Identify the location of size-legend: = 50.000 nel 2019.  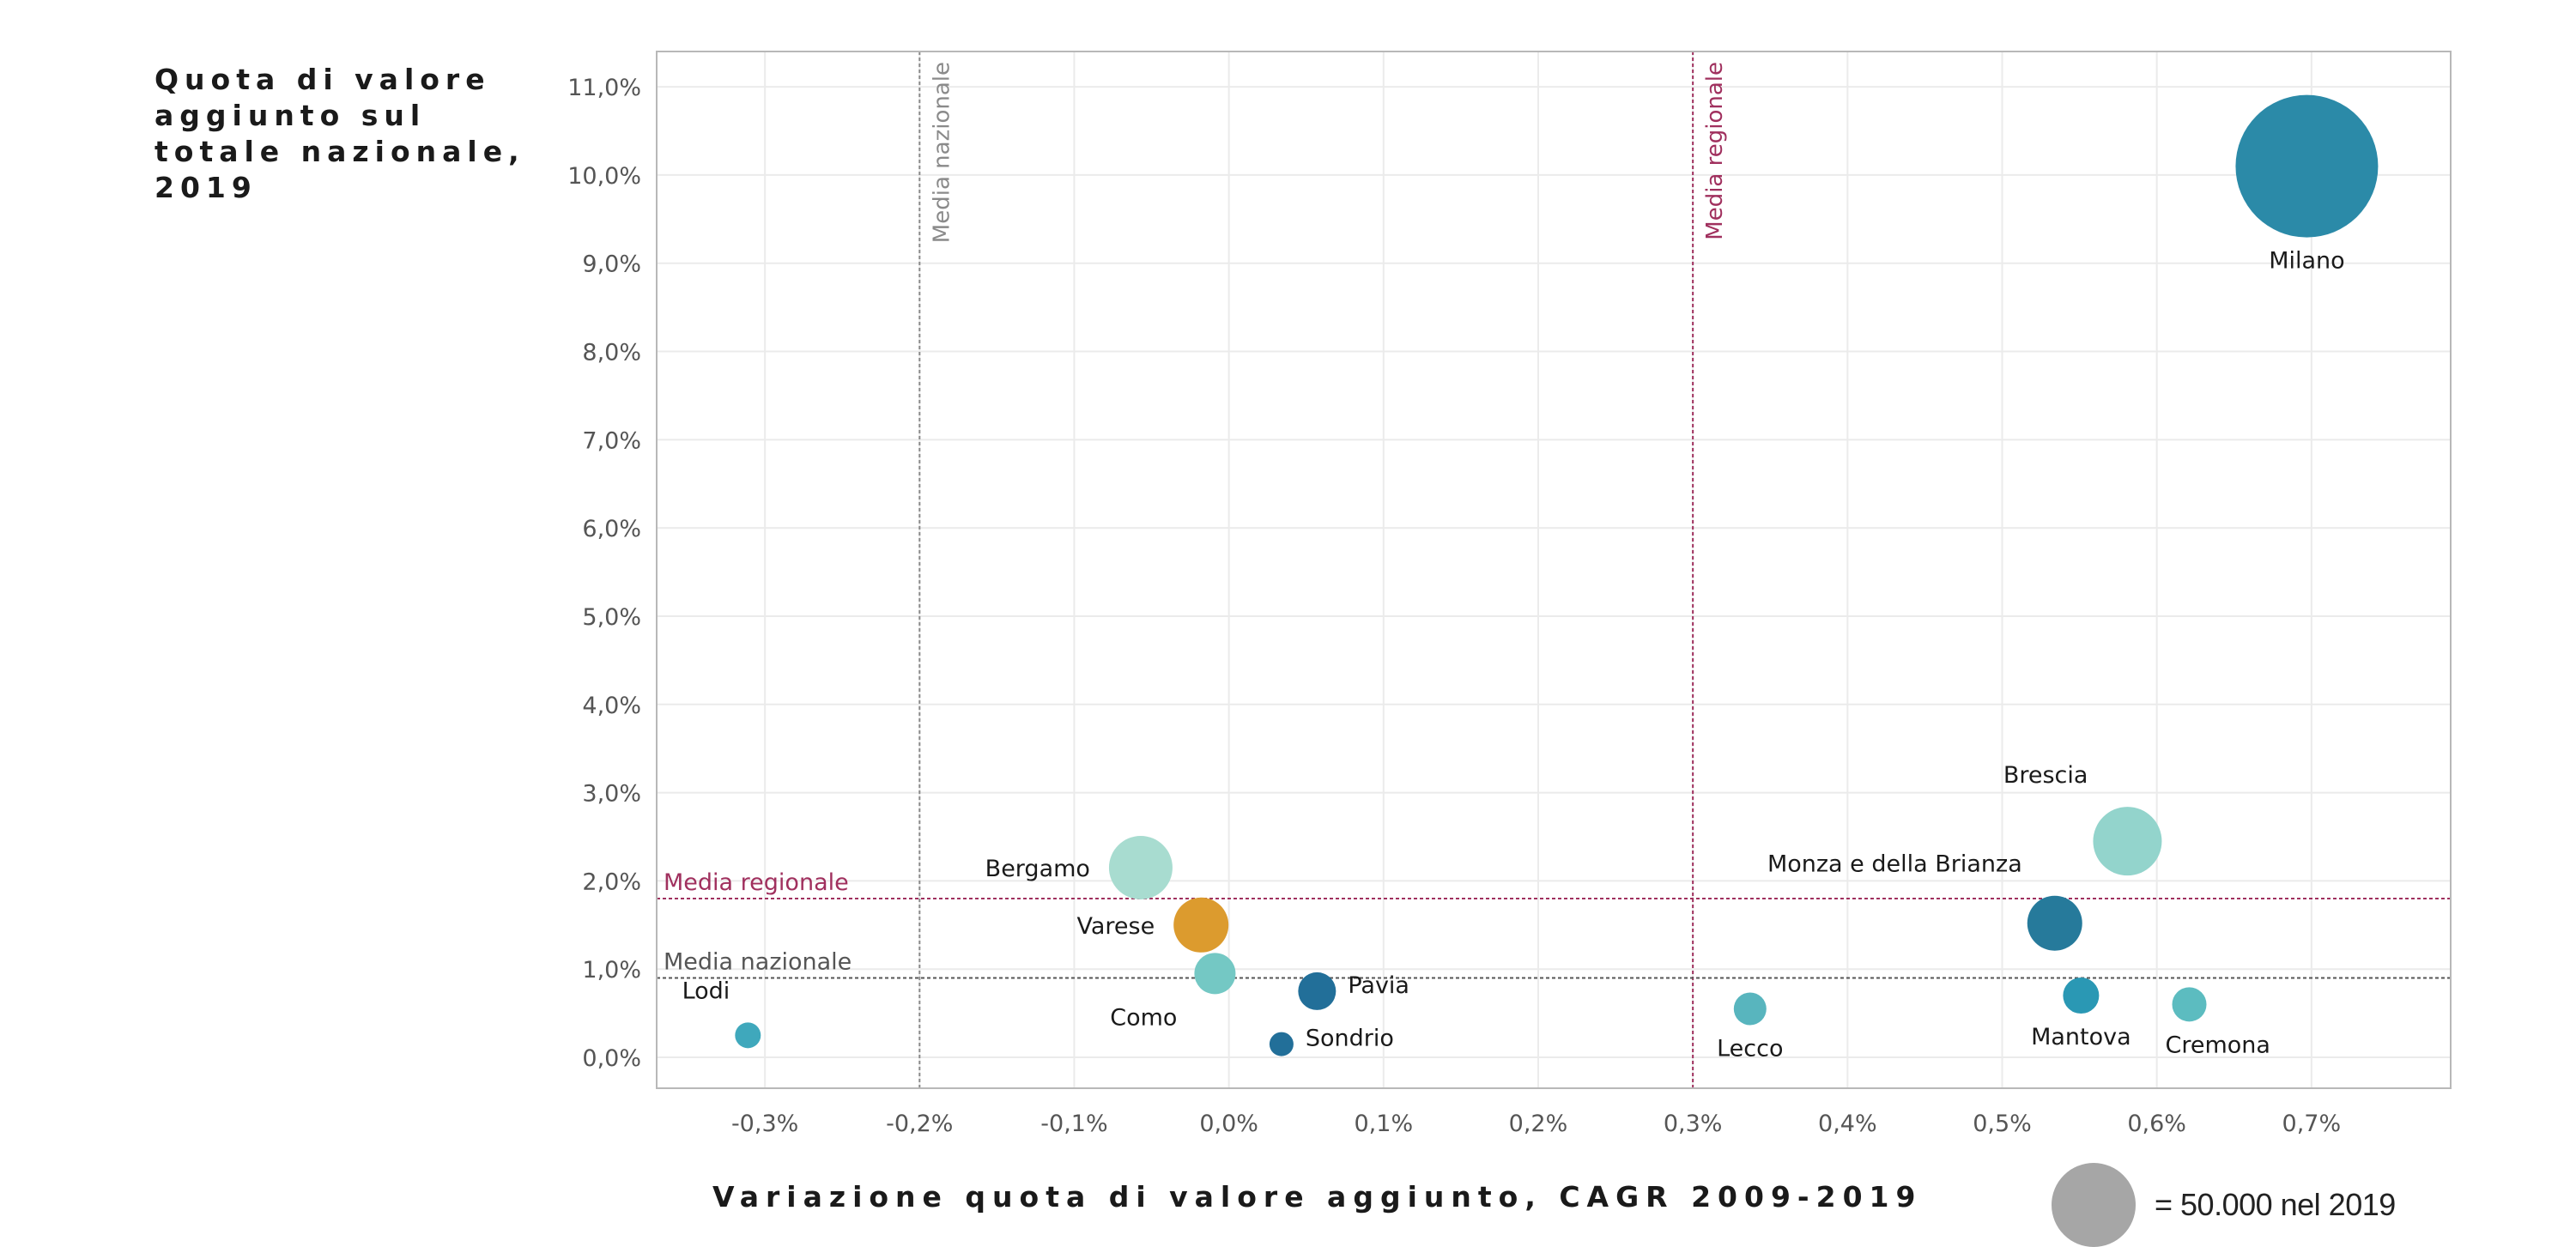
(2224, 1205).